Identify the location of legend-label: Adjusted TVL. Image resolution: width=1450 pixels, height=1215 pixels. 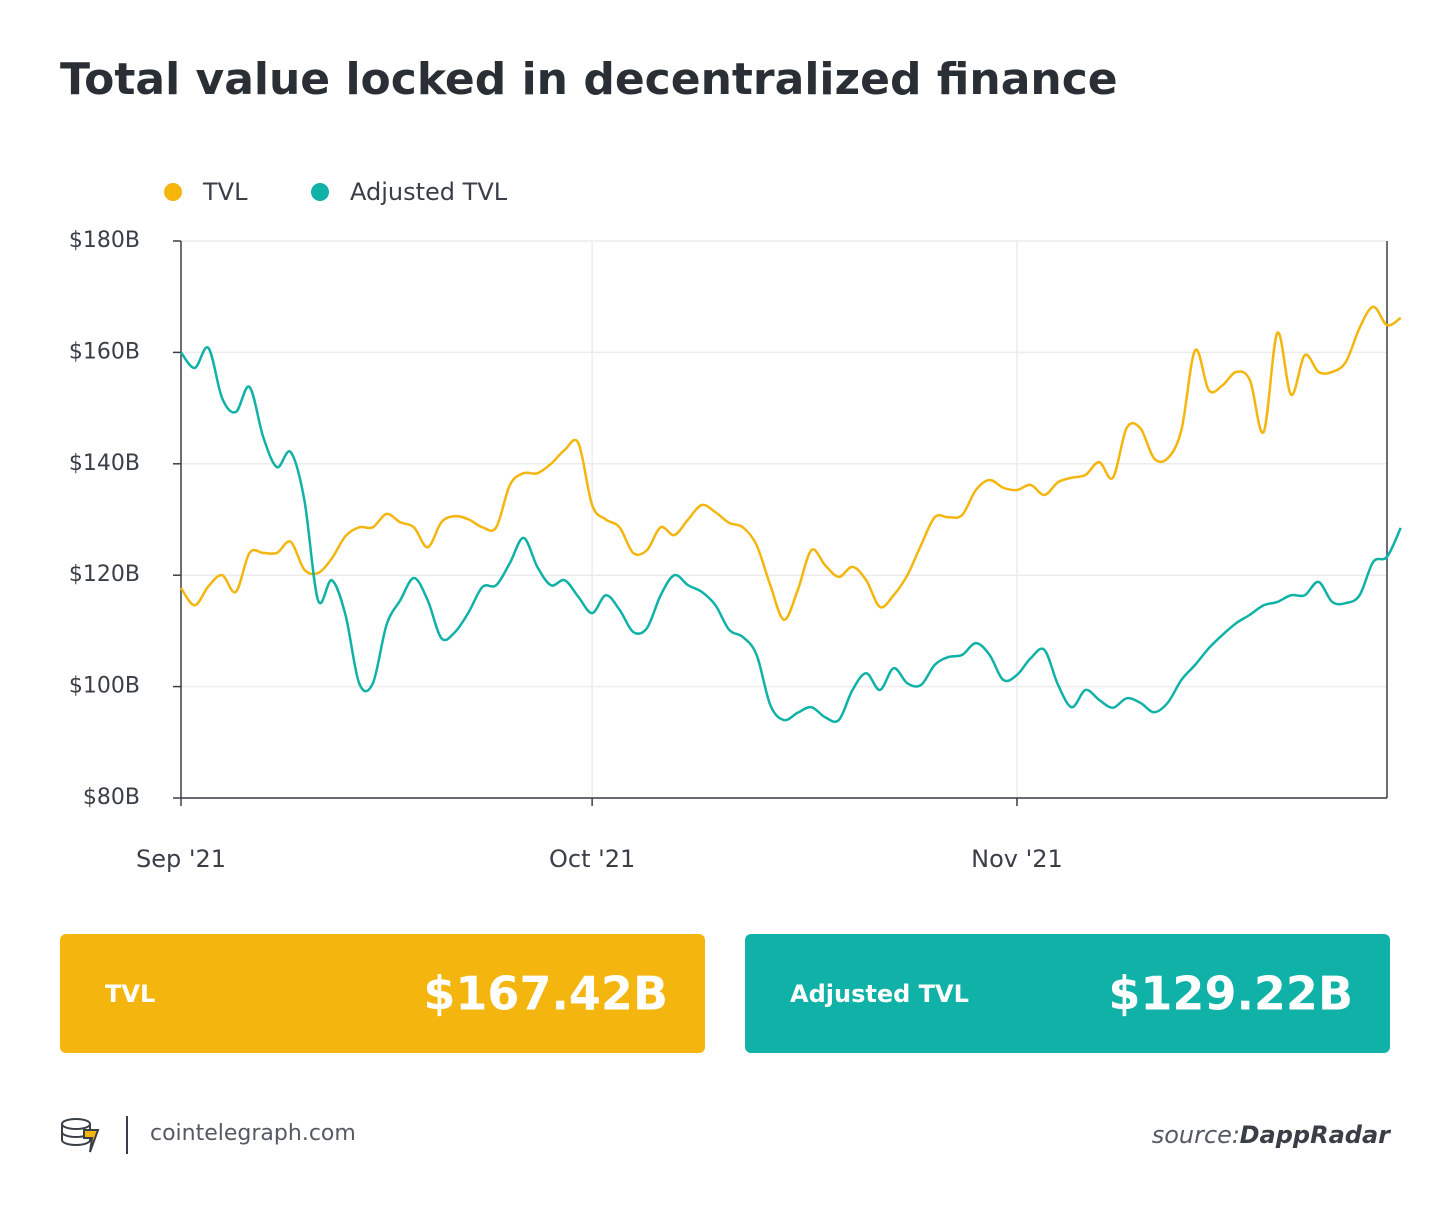
(429, 192).